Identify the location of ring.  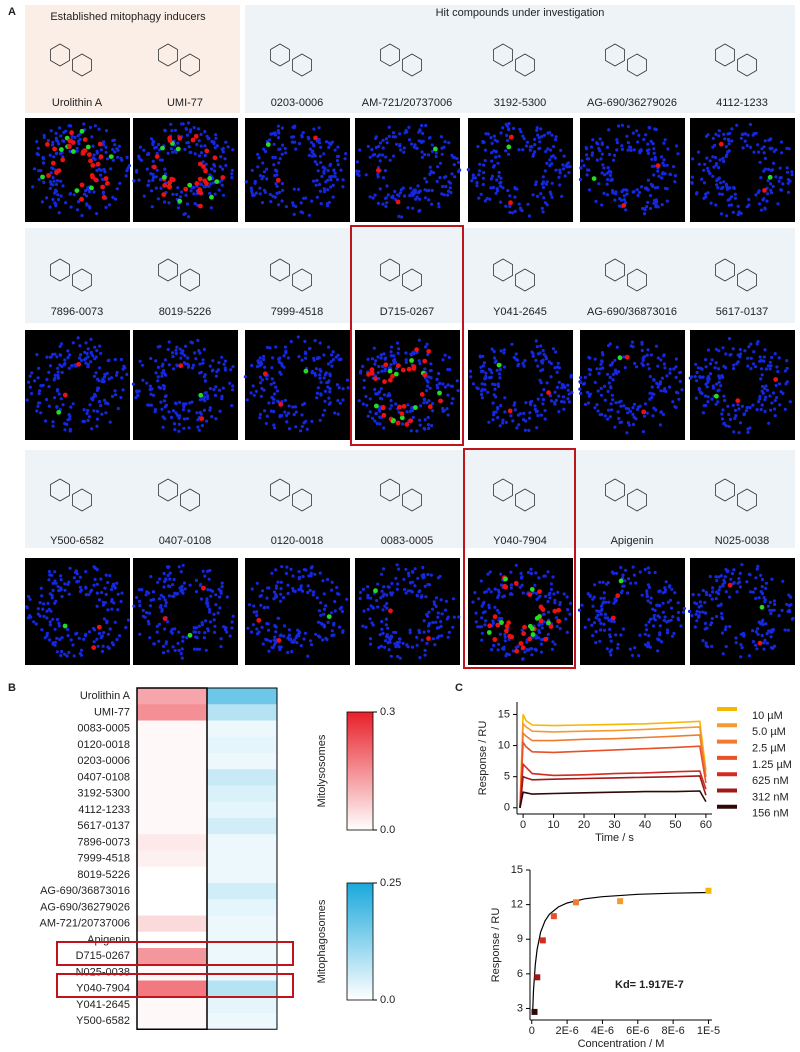
(747, 500).